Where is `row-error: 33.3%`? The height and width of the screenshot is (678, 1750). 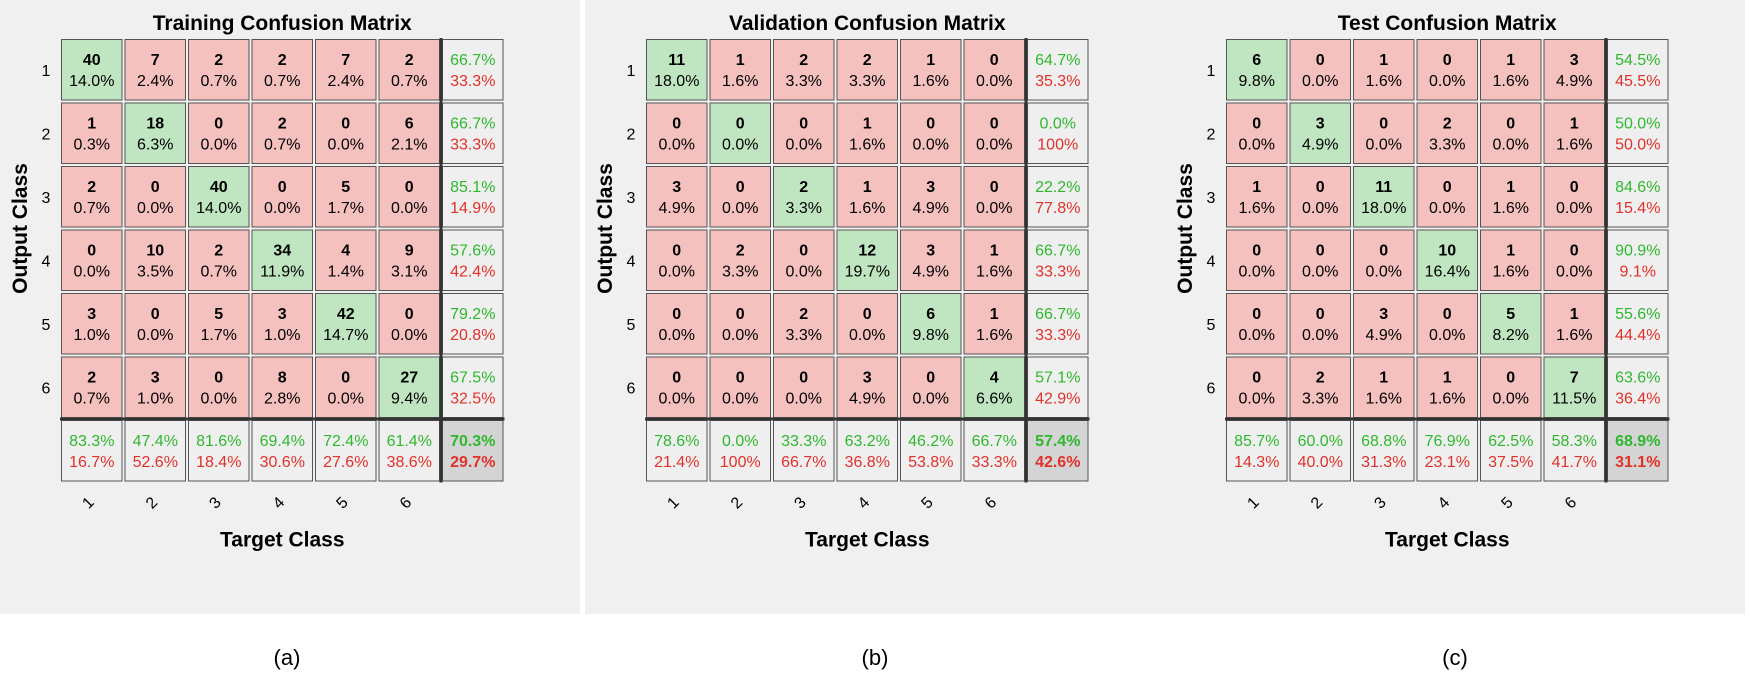 row-error: 33.3% is located at coordinates (1057, 335).